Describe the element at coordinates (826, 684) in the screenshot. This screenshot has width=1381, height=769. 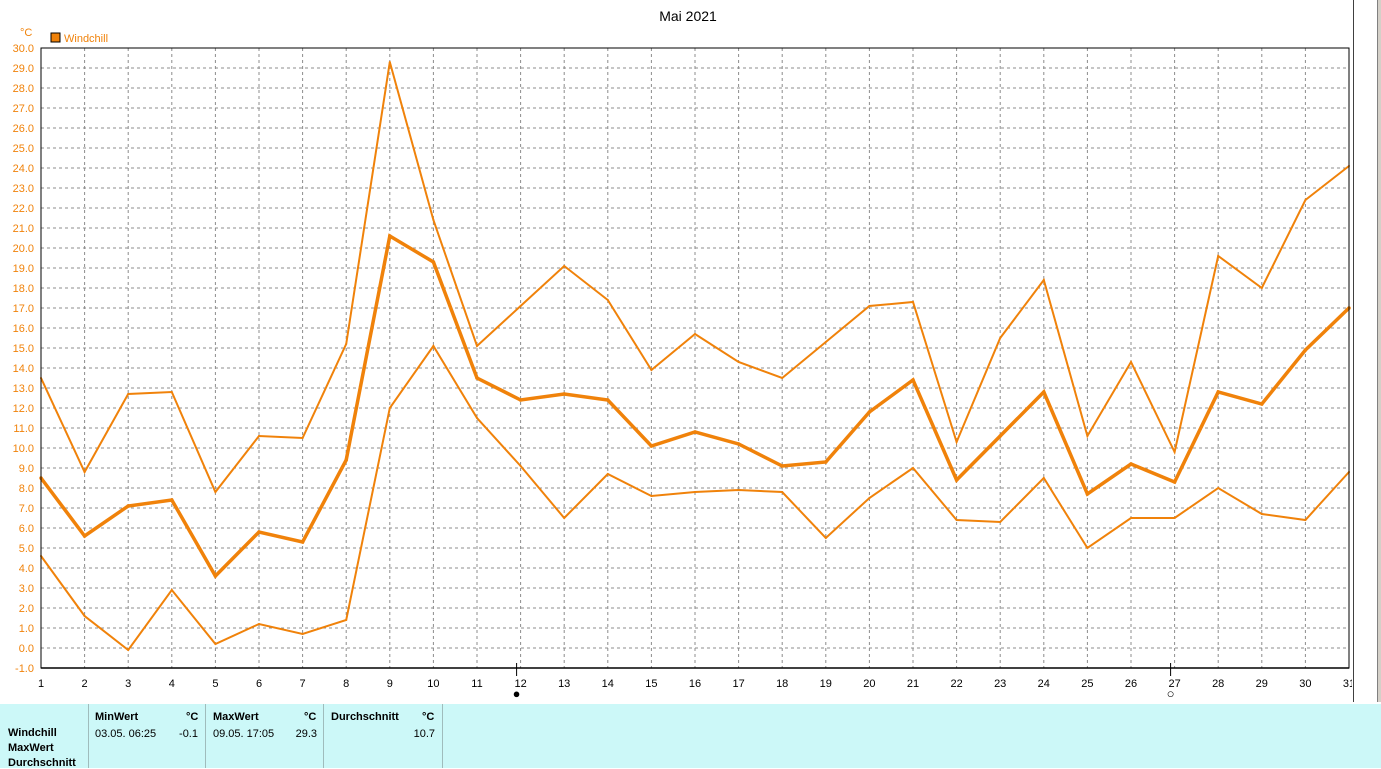
I see `x-tick-label: 19` at that location.